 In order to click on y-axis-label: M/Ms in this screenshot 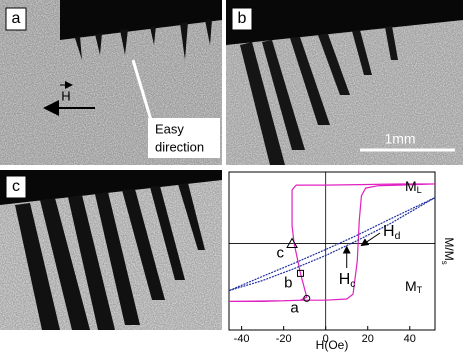, I will do `click(448, 250)`.